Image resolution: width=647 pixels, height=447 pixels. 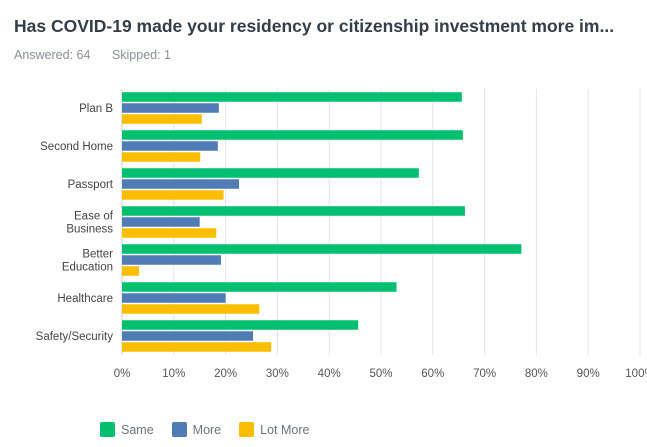 I want to click on category-label: Better, so click(x=97, y=255).